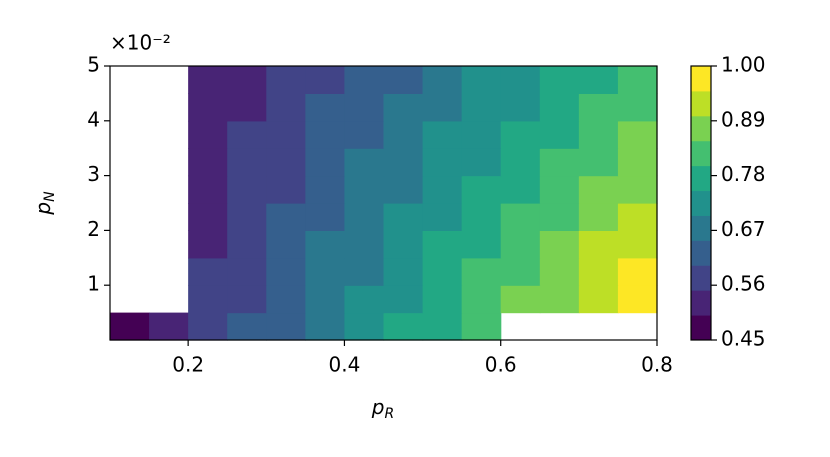 The image size is (830, 457). Describe the element at coordinates (345, 365) in the screenshot. I see `x-tick-label: 0.4` at that location.